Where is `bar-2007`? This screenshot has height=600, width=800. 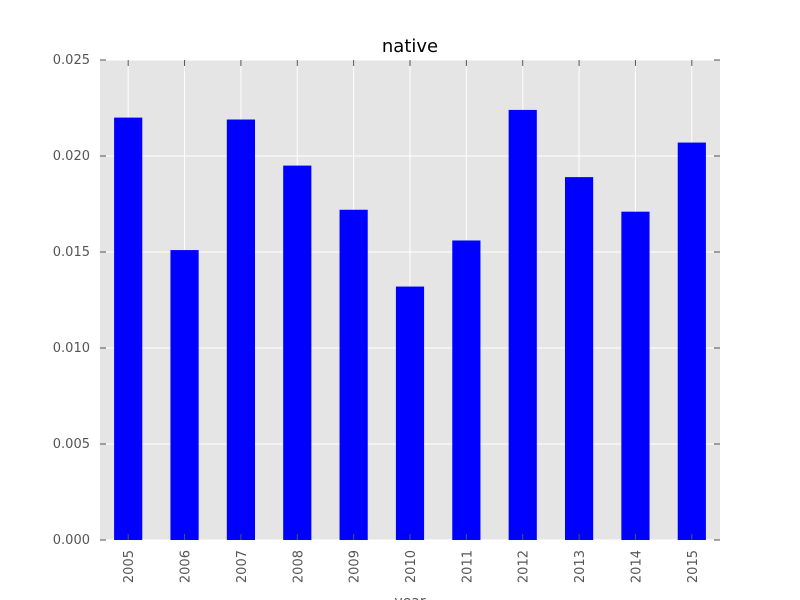
bar-2007 is located at coordinates (240, 330).